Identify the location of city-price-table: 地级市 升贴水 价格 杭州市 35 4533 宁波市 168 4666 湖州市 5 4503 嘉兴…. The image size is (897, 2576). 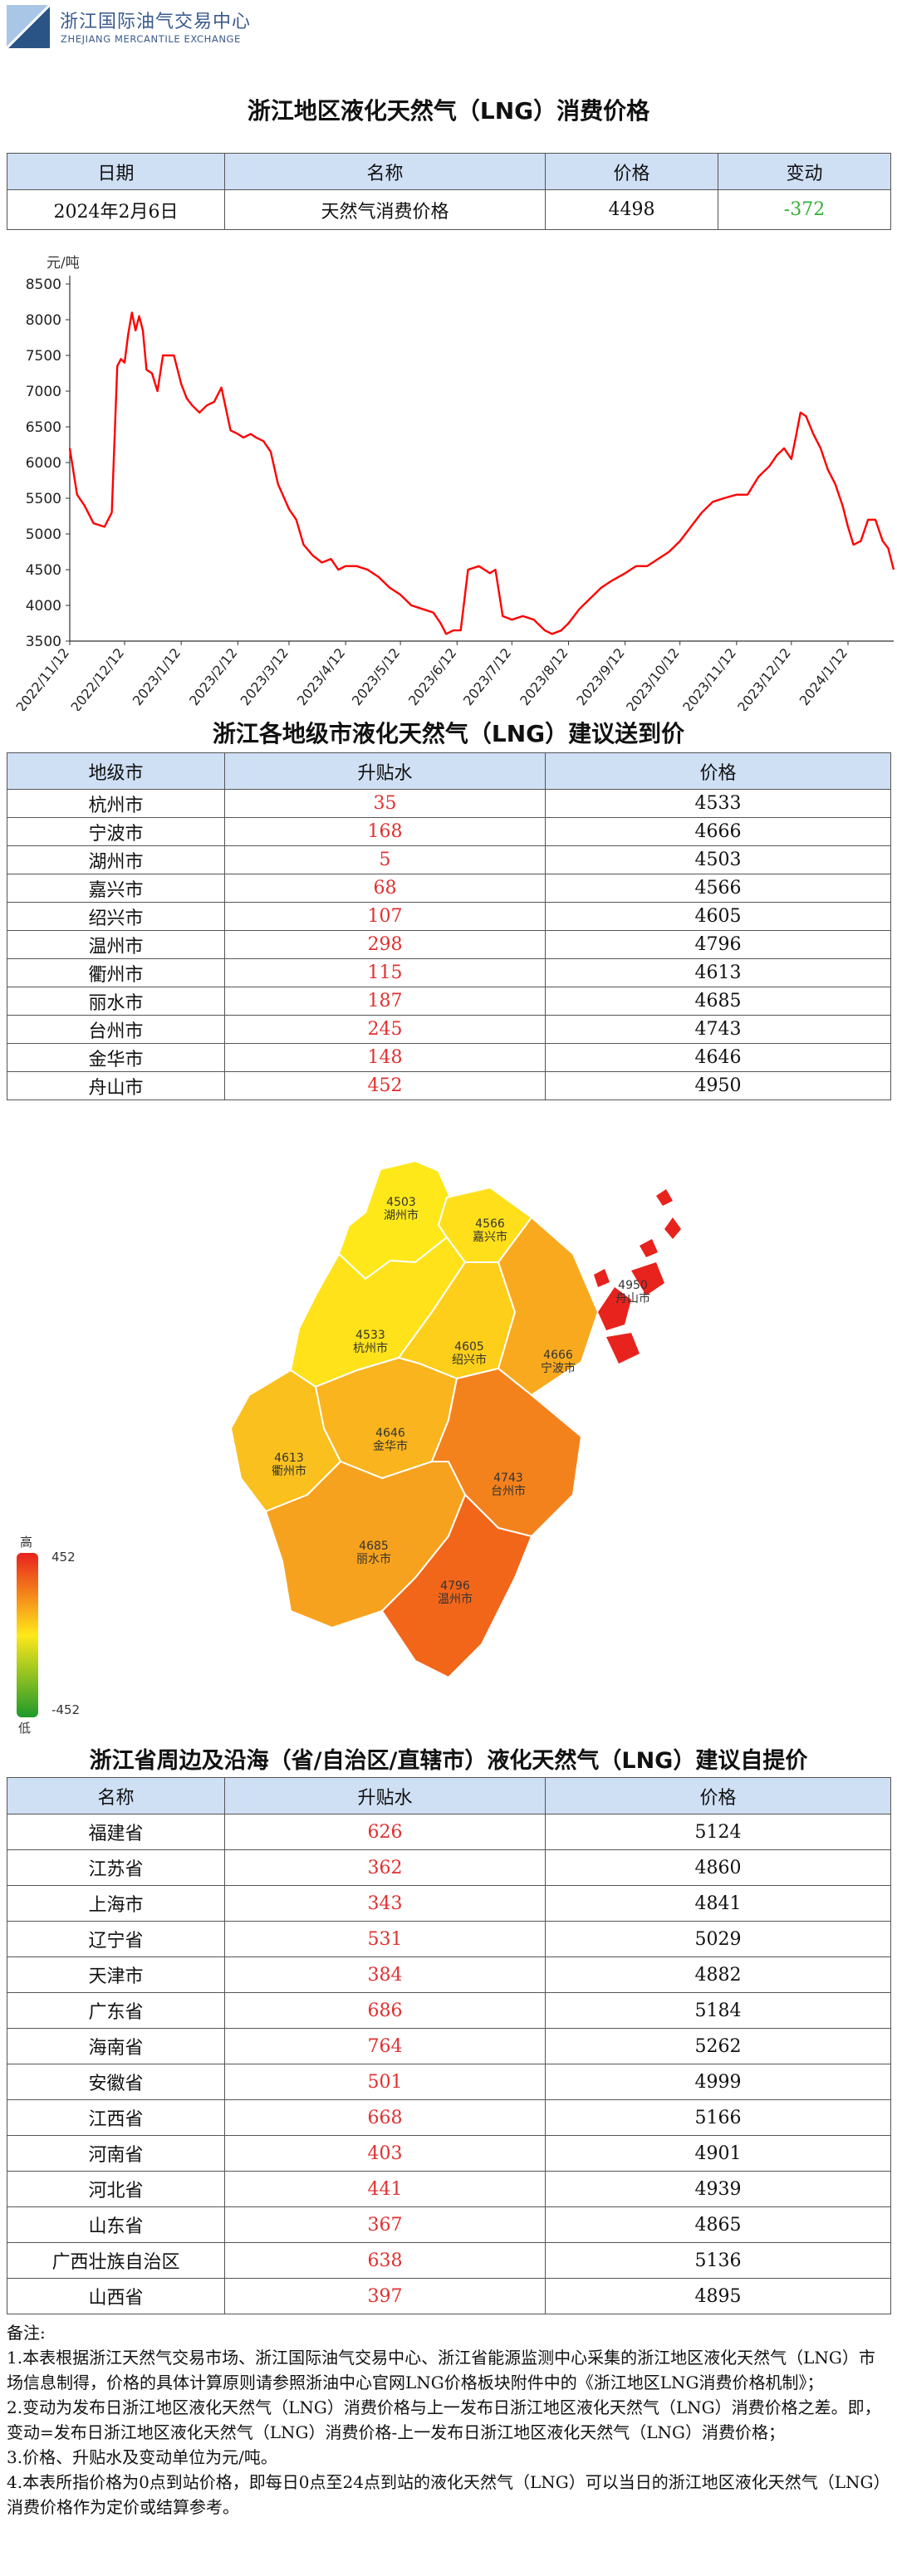
(449, 926).